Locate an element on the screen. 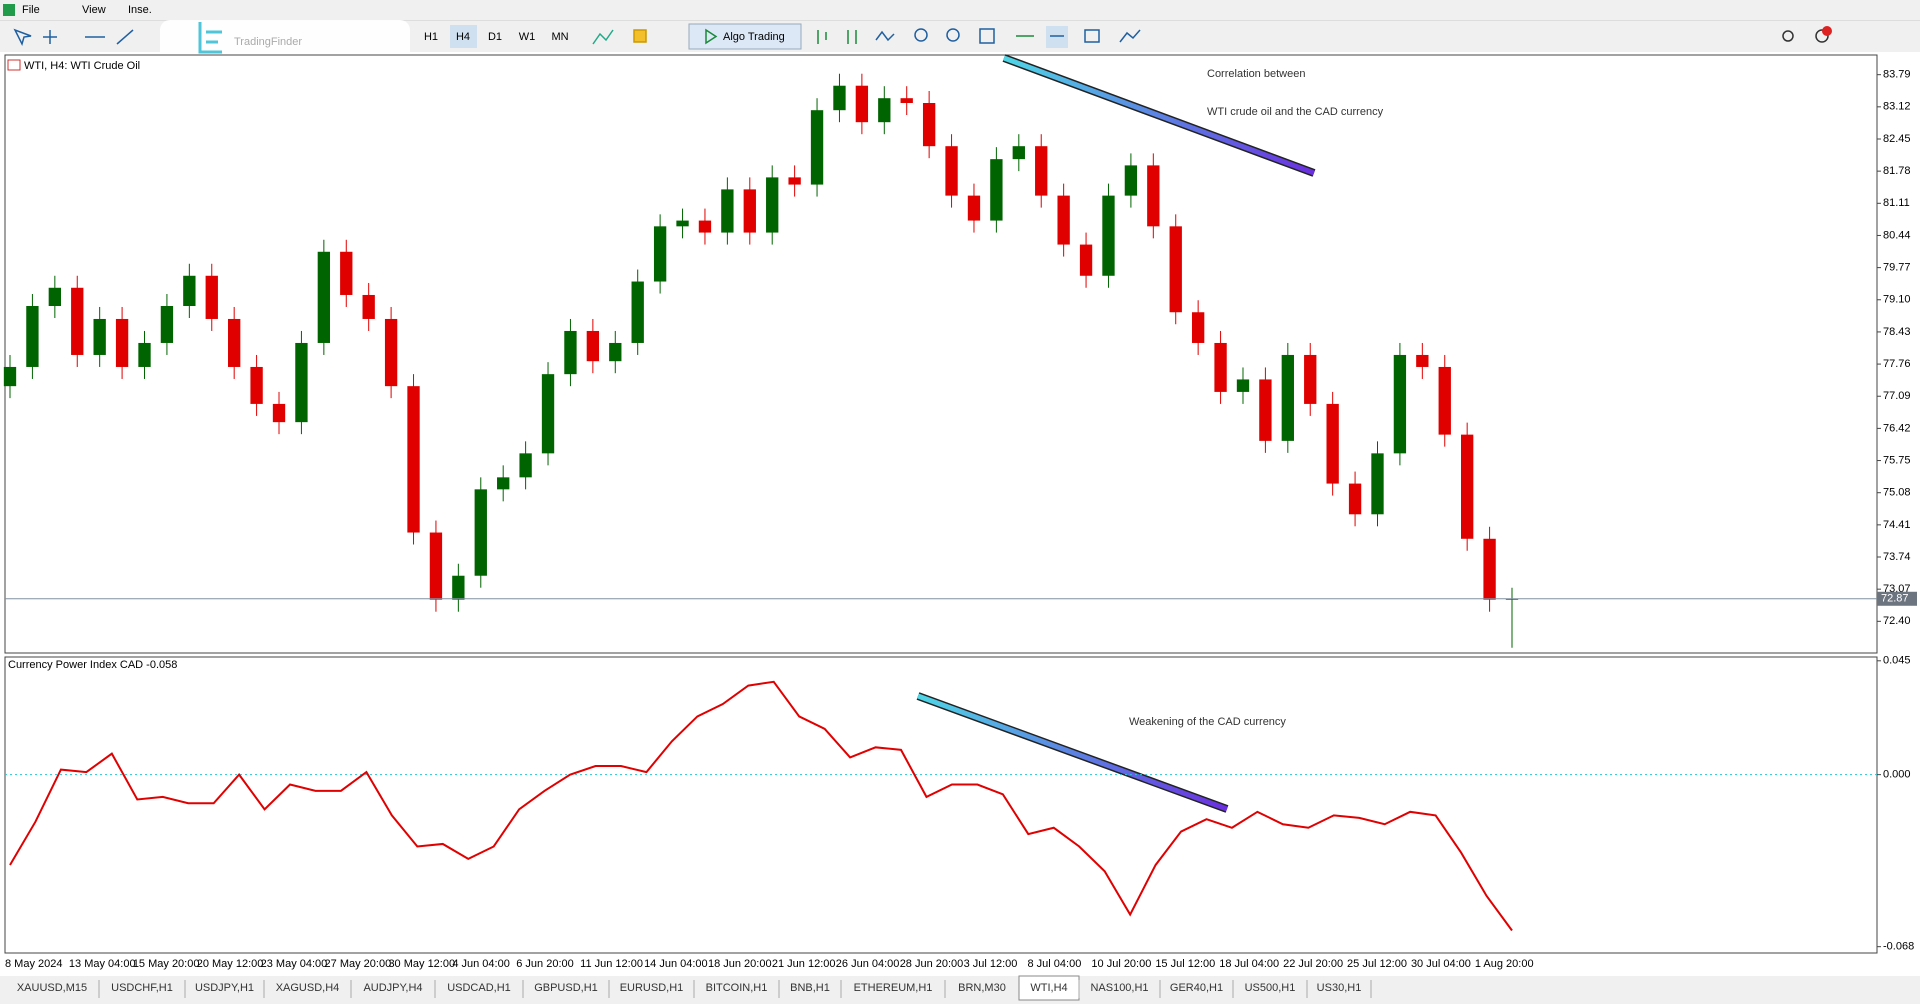 The height and width of the screenshot is (1004, 1920). x-tick-label: 3 Jul 12:00 is located at coordinates (991, 964).